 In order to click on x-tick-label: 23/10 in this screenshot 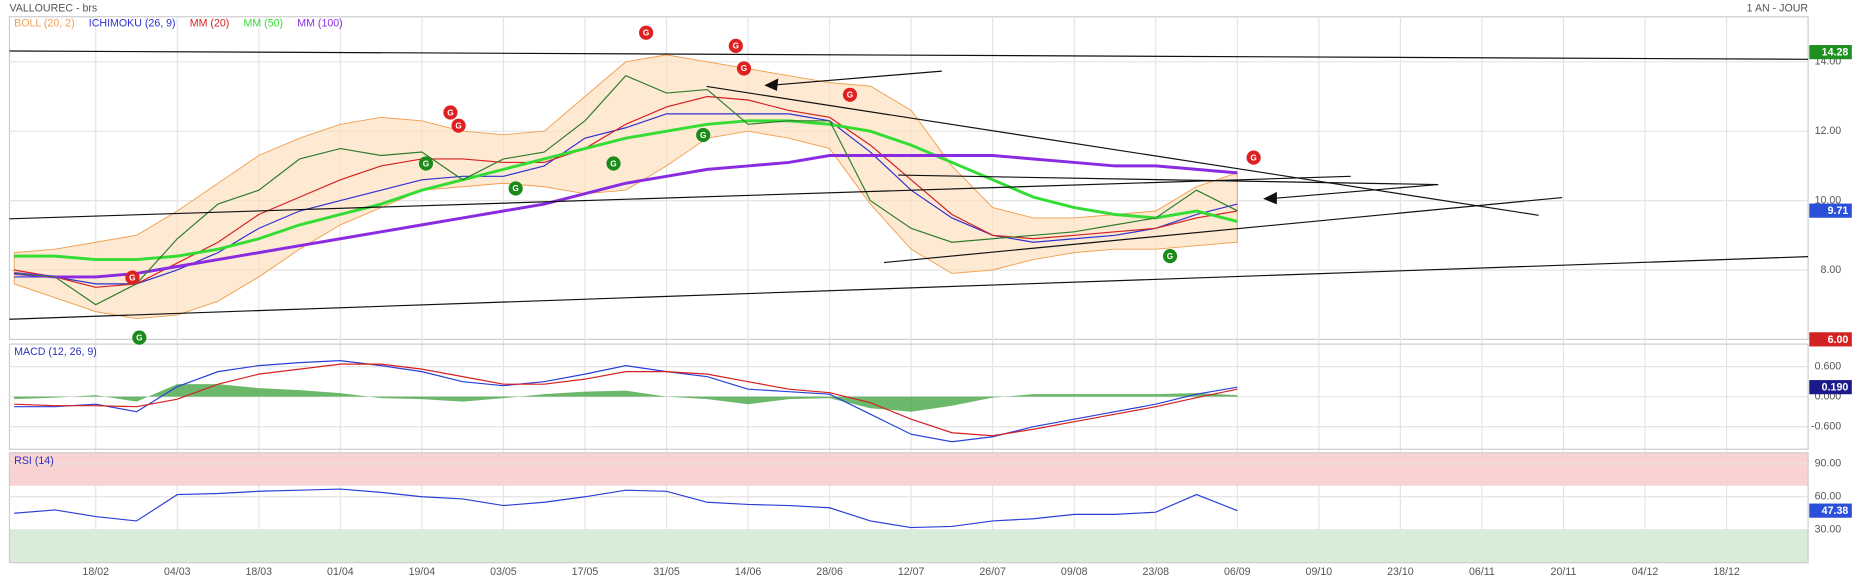, I will do `click(1400, 572)`.